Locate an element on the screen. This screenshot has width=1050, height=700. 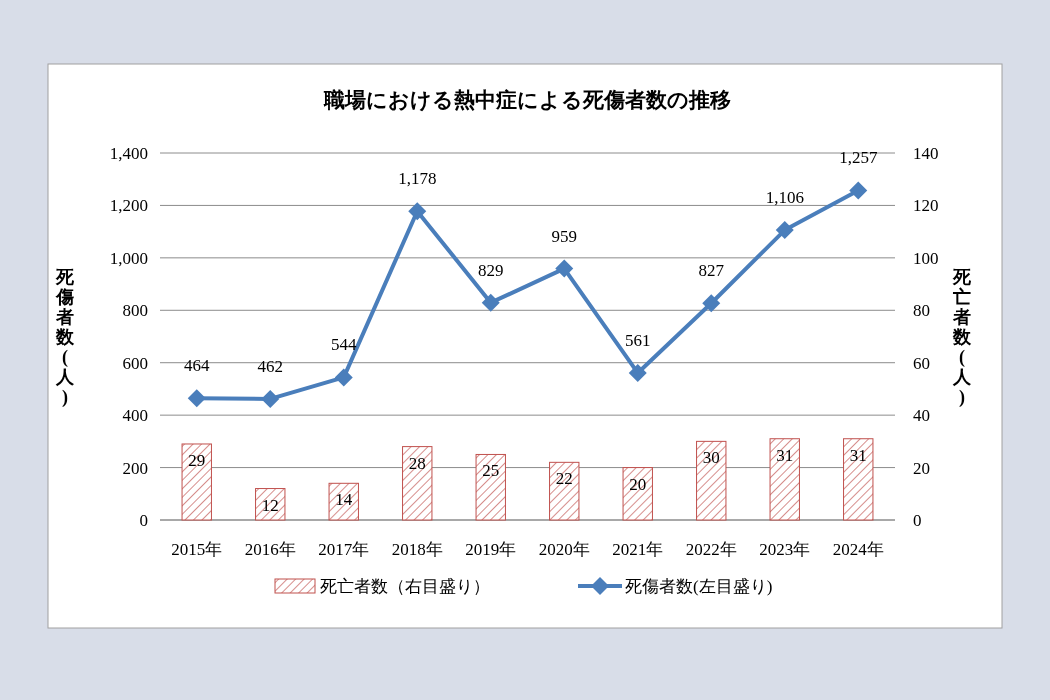
x-tick-label: 2021年 is located at coordinates (638, 549).